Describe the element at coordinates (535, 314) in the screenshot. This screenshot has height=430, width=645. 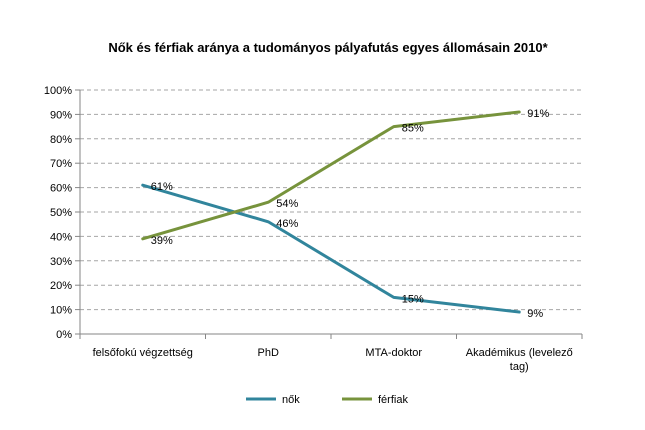
I see `data-label: 9%` at that location.